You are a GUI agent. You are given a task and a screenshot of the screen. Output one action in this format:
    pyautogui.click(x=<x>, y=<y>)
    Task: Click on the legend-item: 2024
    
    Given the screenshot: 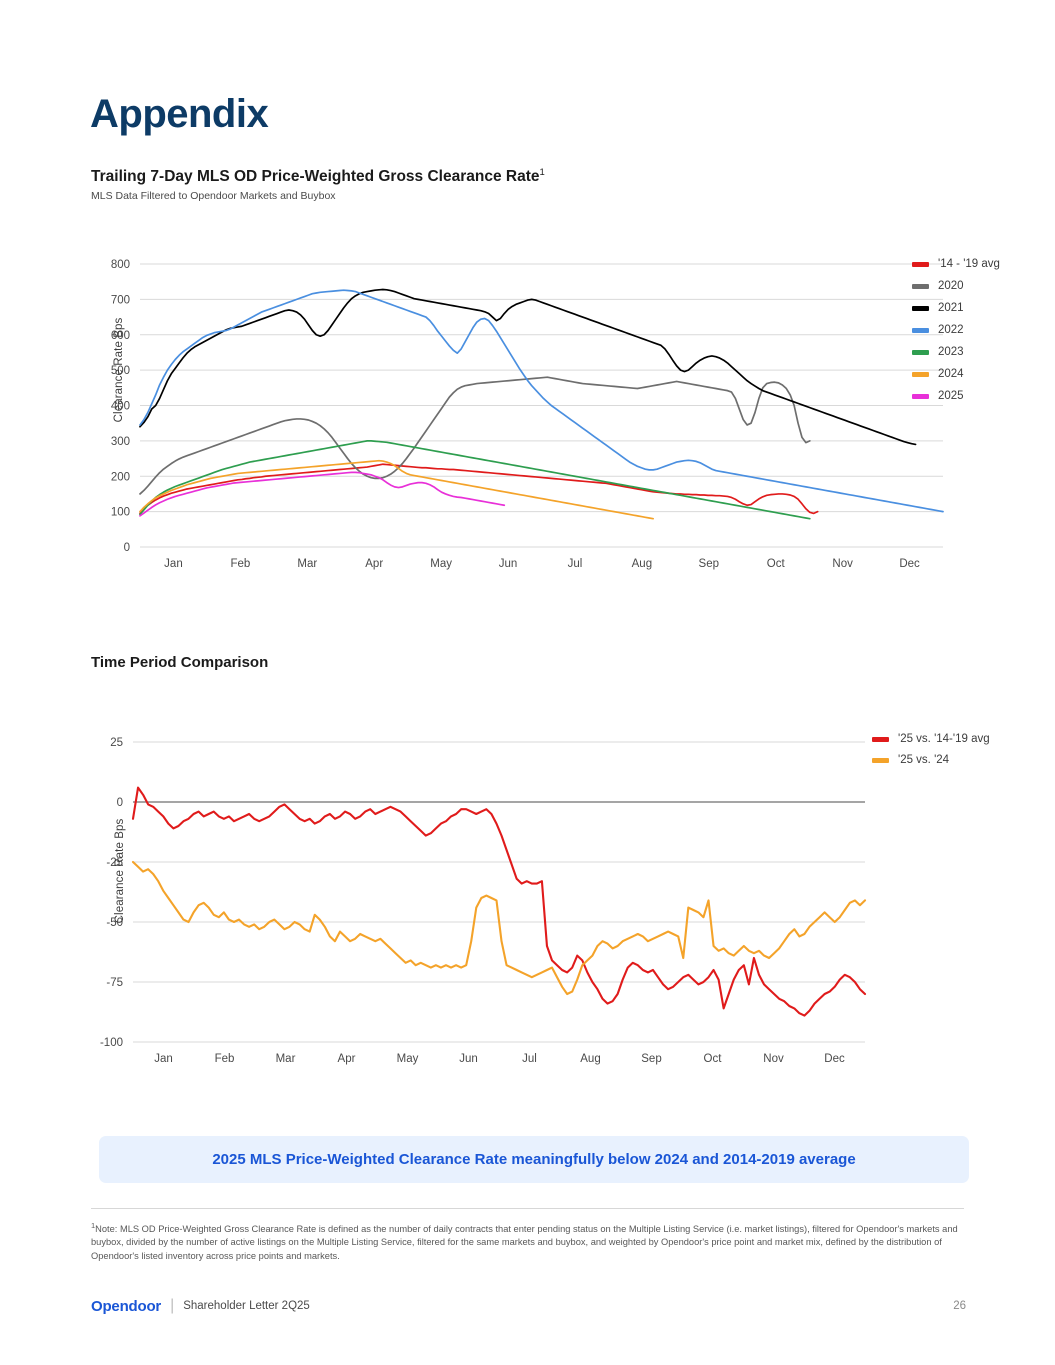 What is the action you would take?
    pyautogui.click(x=956, y=374)
    